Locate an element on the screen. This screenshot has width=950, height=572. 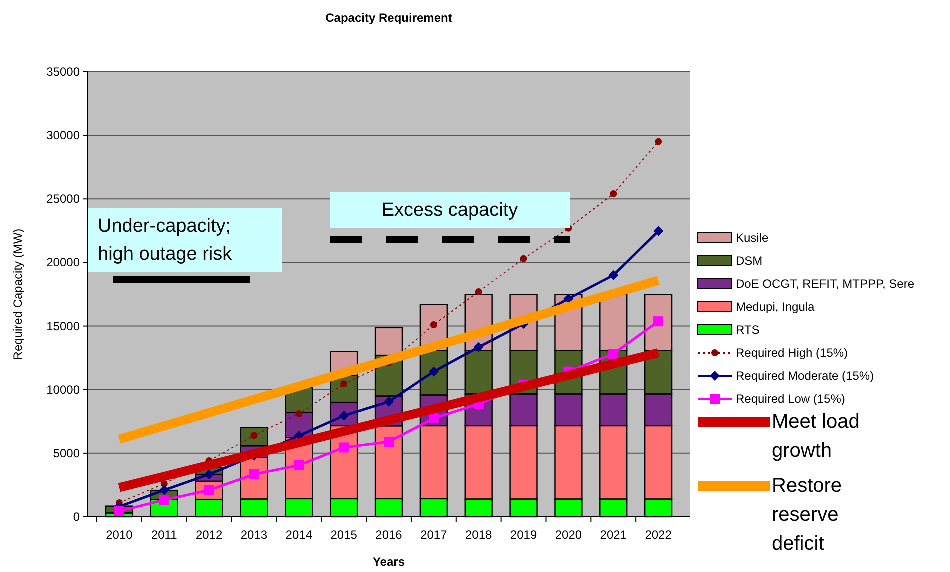
x-tick-label: 2014 is located at coordinates (299, 535).